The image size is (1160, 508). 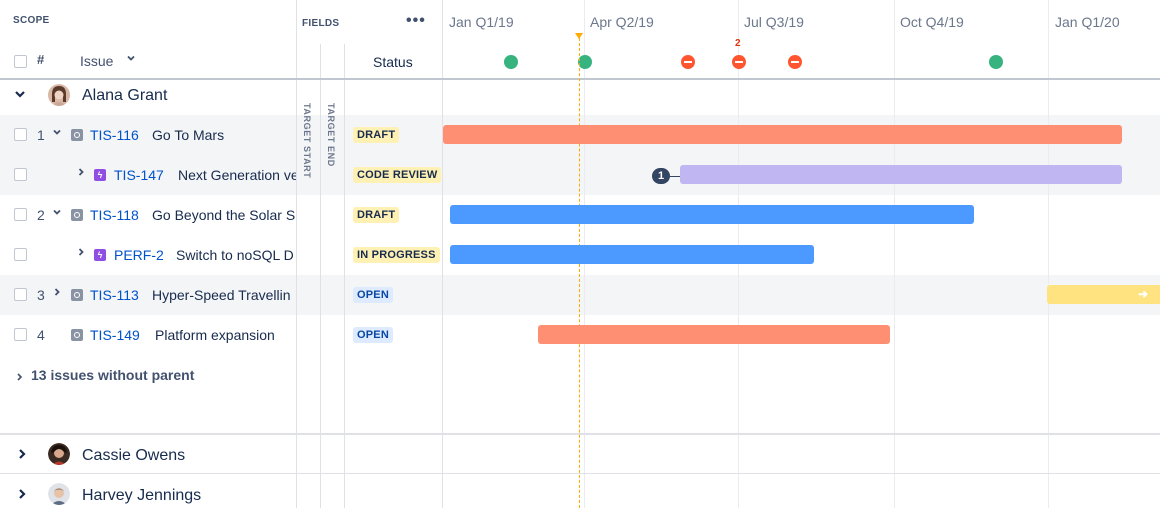 What do you see at coordinates (1087, 22) in the screenshot?
I see `quarter-label: Jan Q1/20` at bounding box center [1087, 22].